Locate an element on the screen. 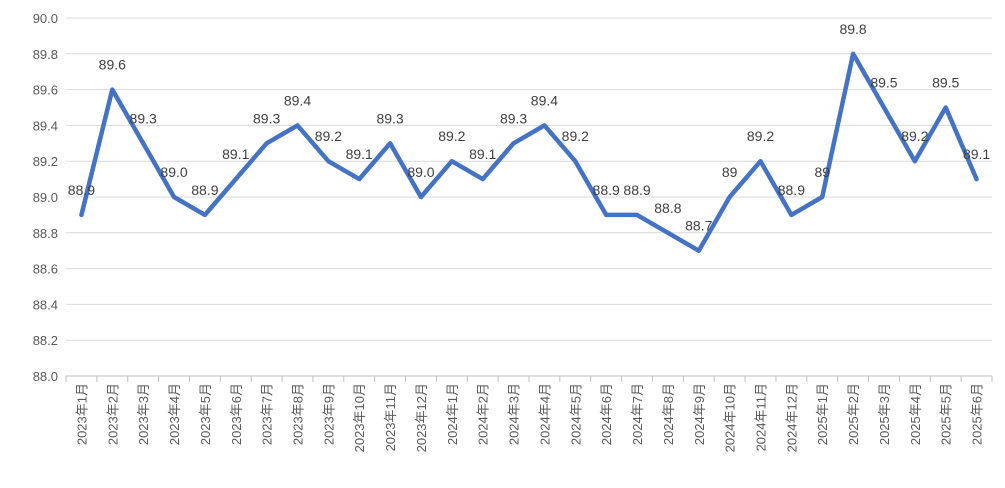  x-tick-label: 2025年1月 is located at coordinates (822, 414).